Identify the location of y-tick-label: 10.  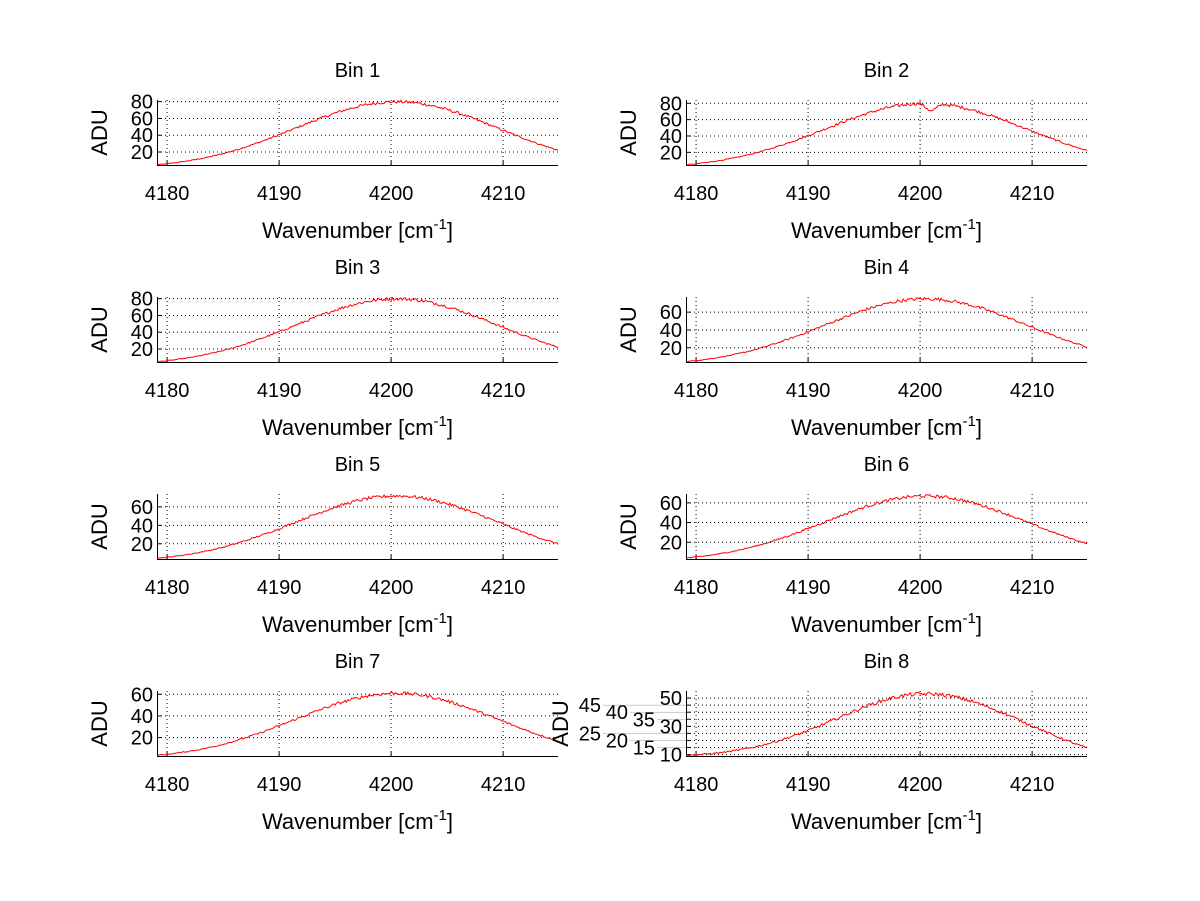
(671, 756).